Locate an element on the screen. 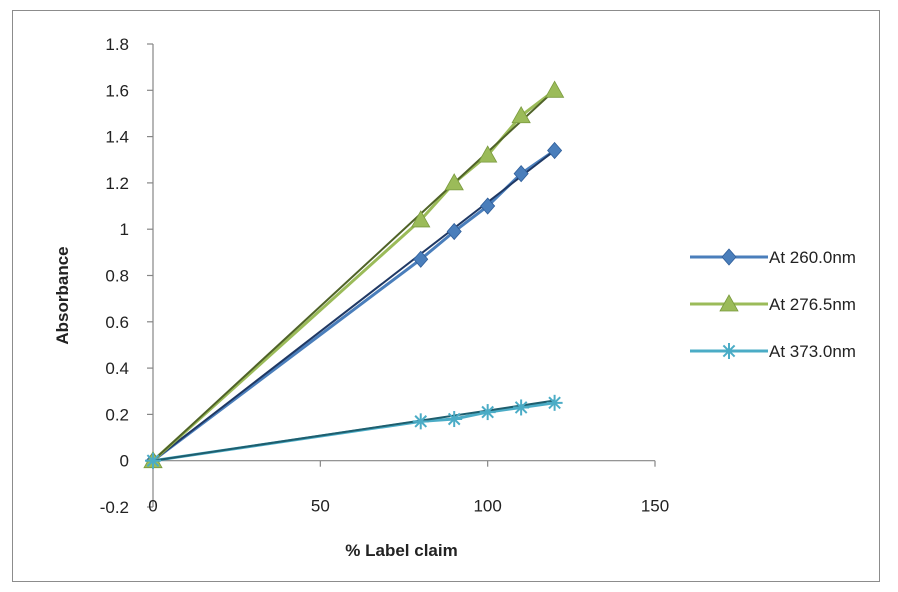  y-tick-label: 0.8 is located at coordinates (117, 276).